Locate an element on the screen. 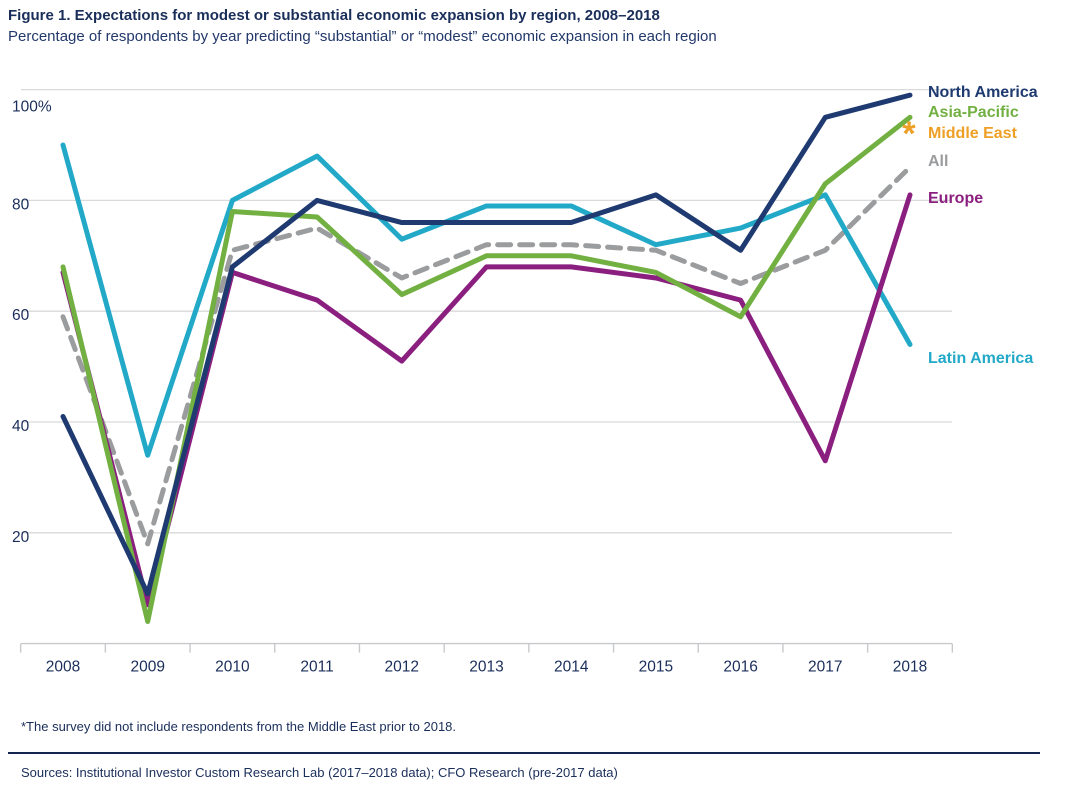  x-axis-label-2012: 2012 is located at coordinates (402, 667).